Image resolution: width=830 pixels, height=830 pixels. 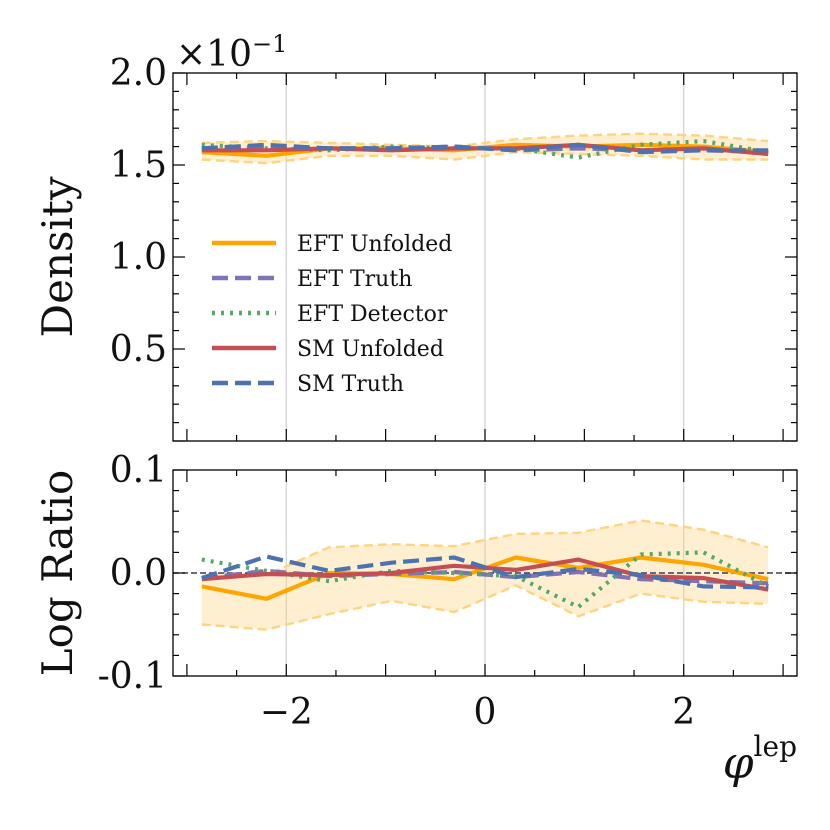 What do you see at coordinates (138, 349) in the screenshot?
I see `density-y-tick-label: 0.5` at bounding box center [138, 349].